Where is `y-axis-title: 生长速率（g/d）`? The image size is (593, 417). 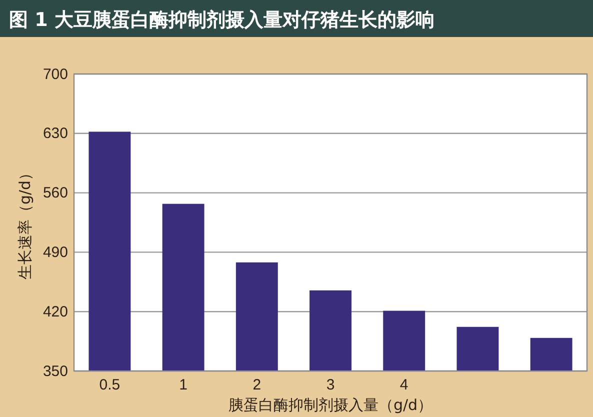
y-axis-title: 生长速率（g/d） is located at coordinates (25, 222).